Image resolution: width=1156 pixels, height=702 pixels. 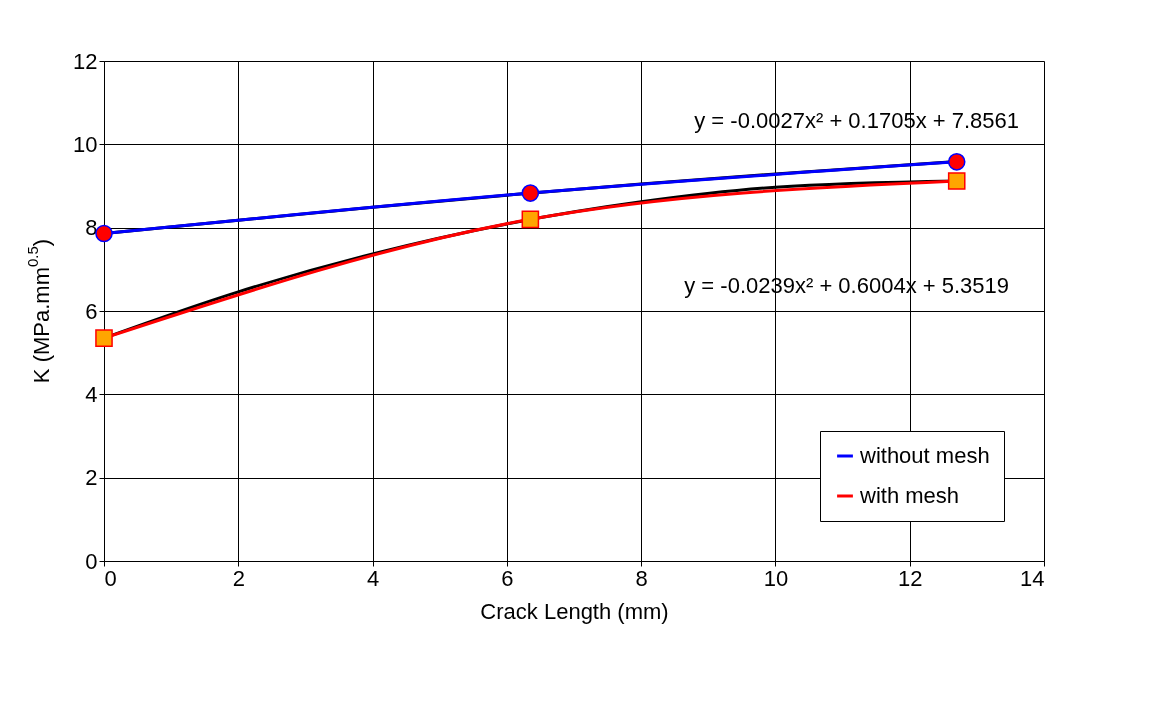 I want to click on y-tick-label: 6, so click(x=91, y=311).